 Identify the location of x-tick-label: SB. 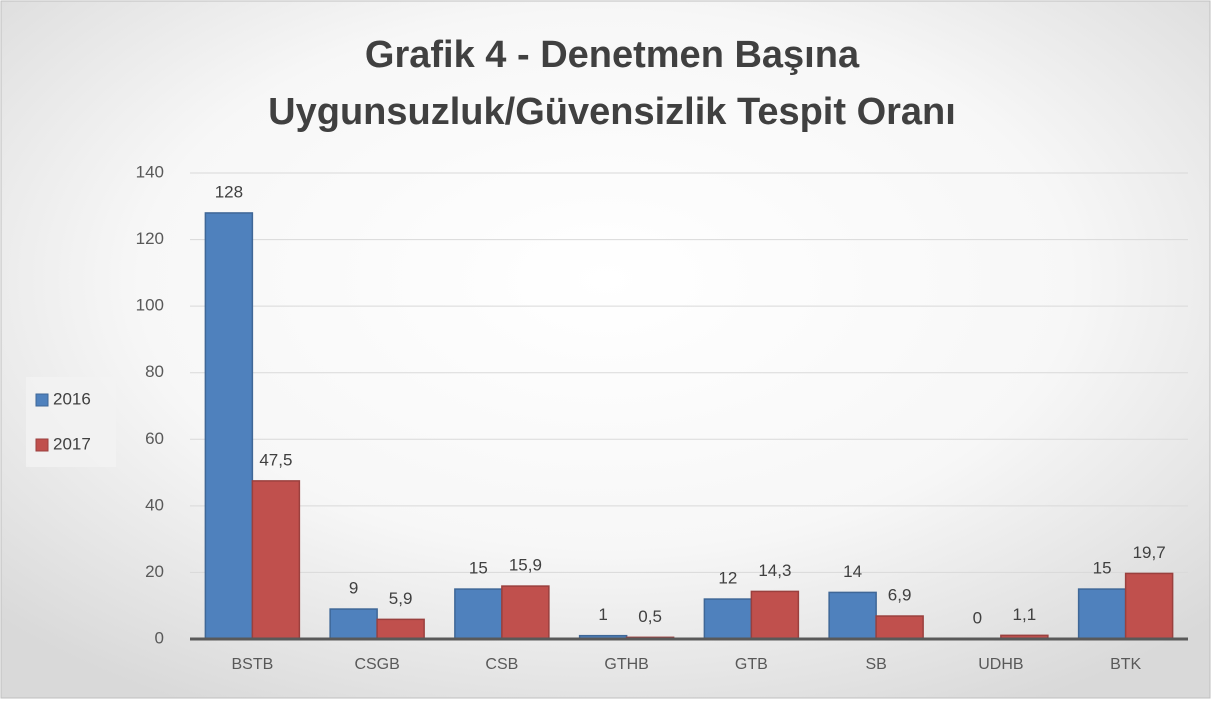
(875, 664).